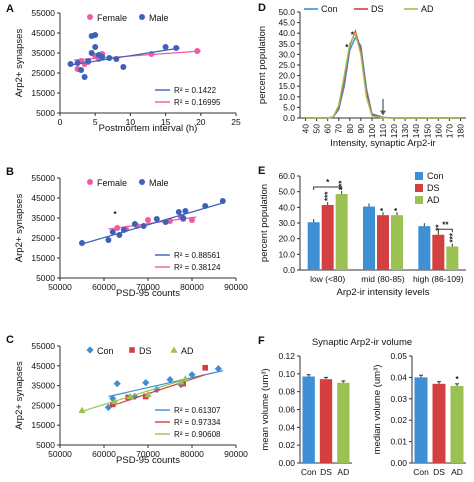 This screenshot has height=482, width=474. I want to click on y-tick-label: 0.03, so click(398, 399).